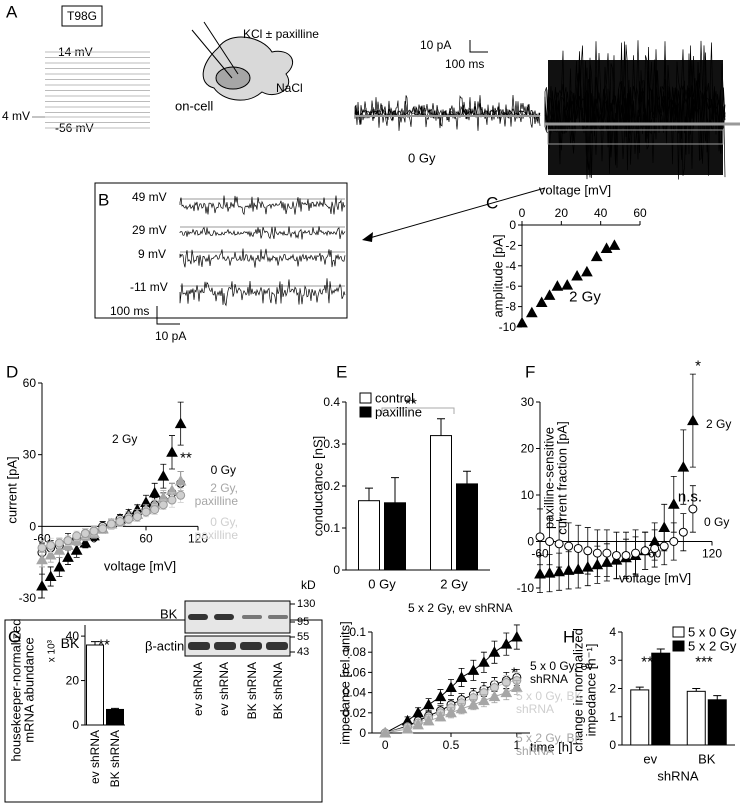 The height and width of the screenshot is (811, 743). What do you see at coordinates (308, 585) in the screenshot?
I see `blot-unit: kD` at bounding box center [308, 585].